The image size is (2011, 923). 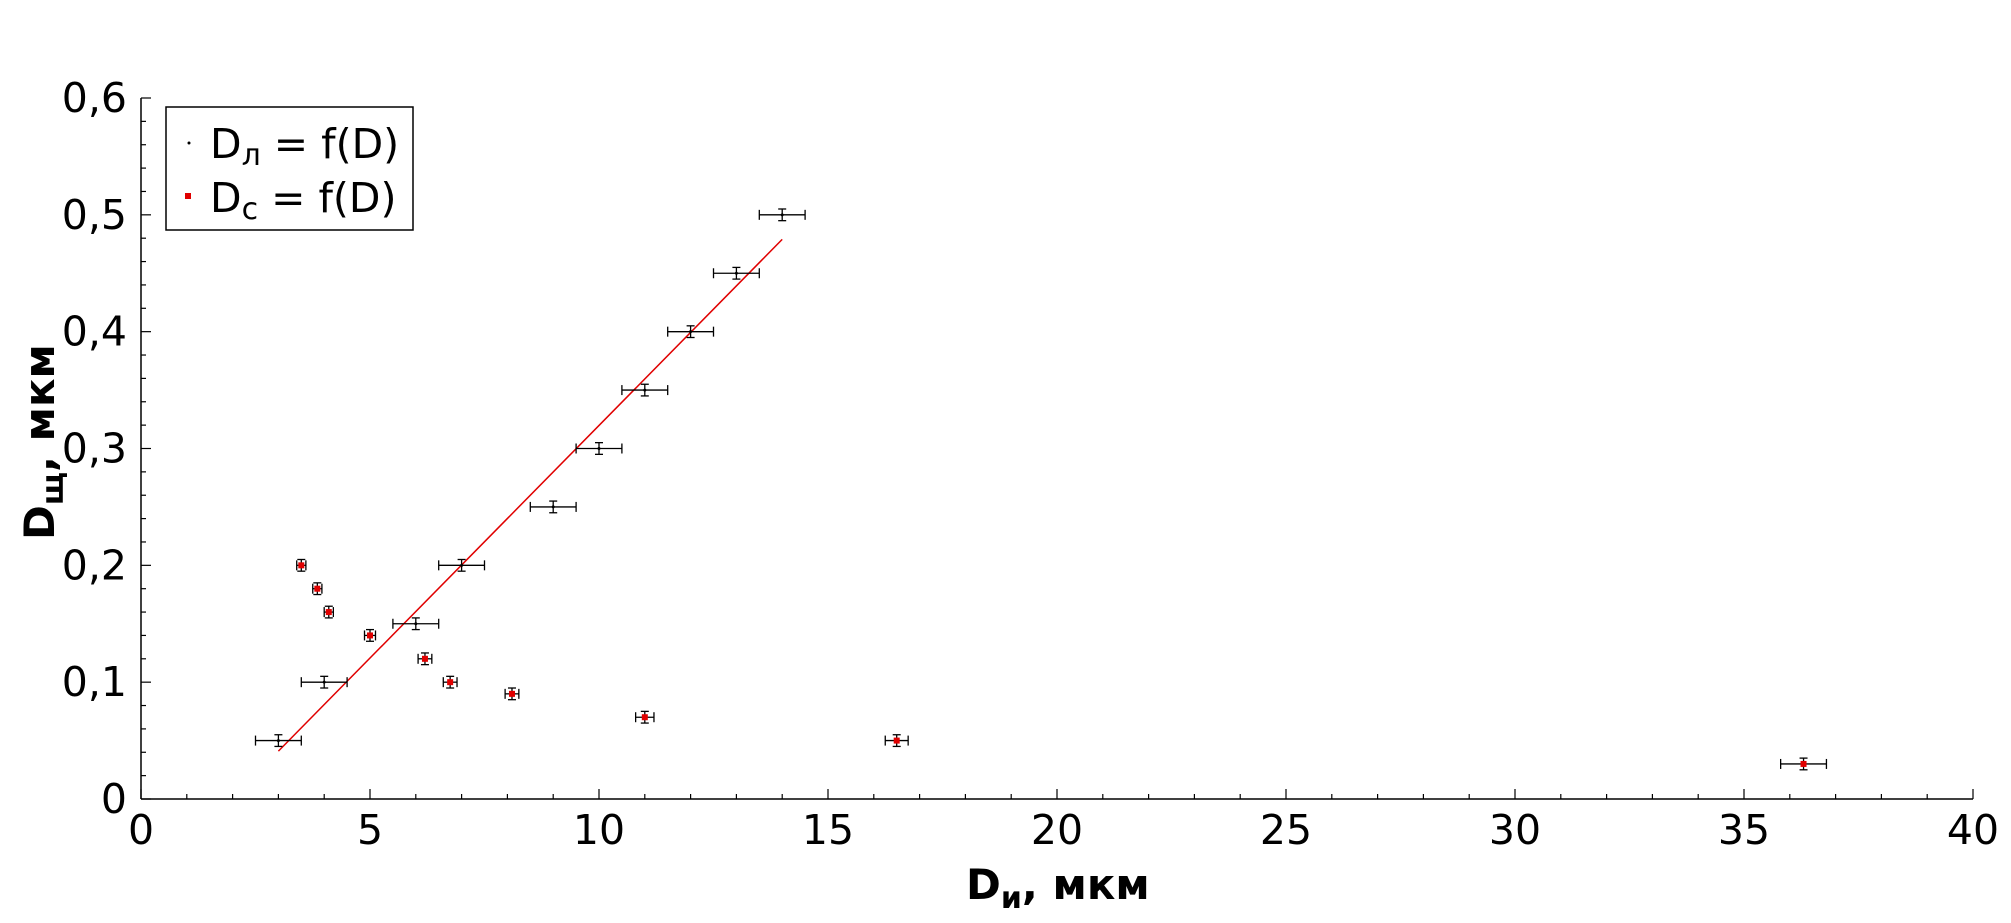 I want to click on legend-label-series-1: Dл = f(D), so click(x=304, y=146).